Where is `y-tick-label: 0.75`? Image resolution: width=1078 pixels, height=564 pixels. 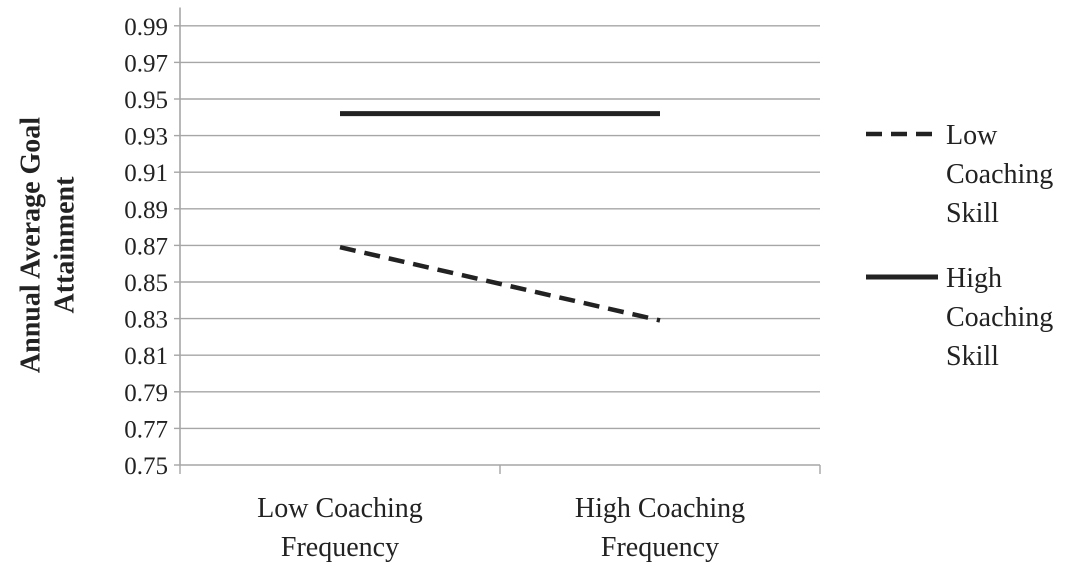 y-tick-label: 0.75 is located at coordinates (146, 466).